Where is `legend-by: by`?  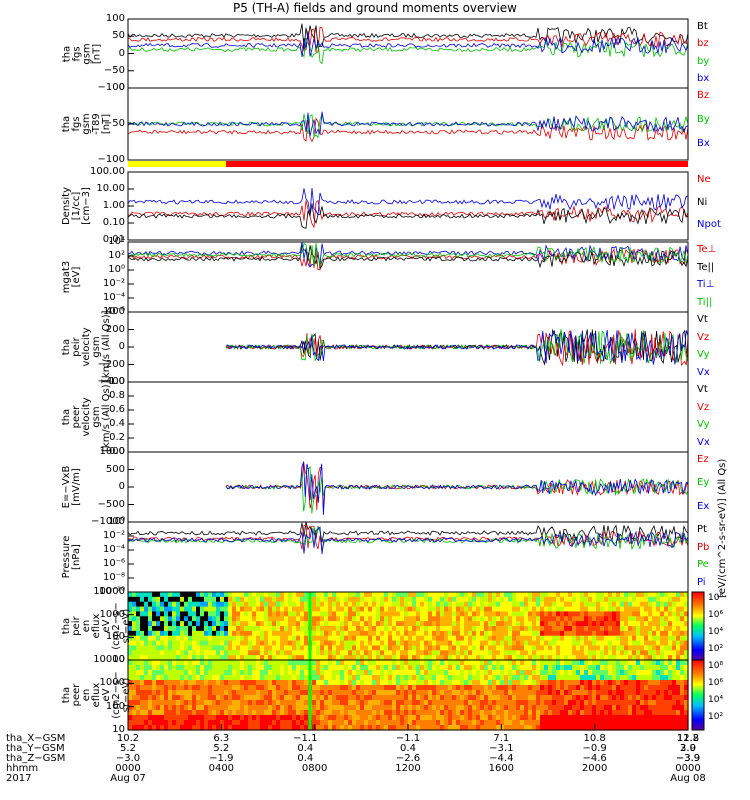
legend-by: by is located at coordinates (703, 61).